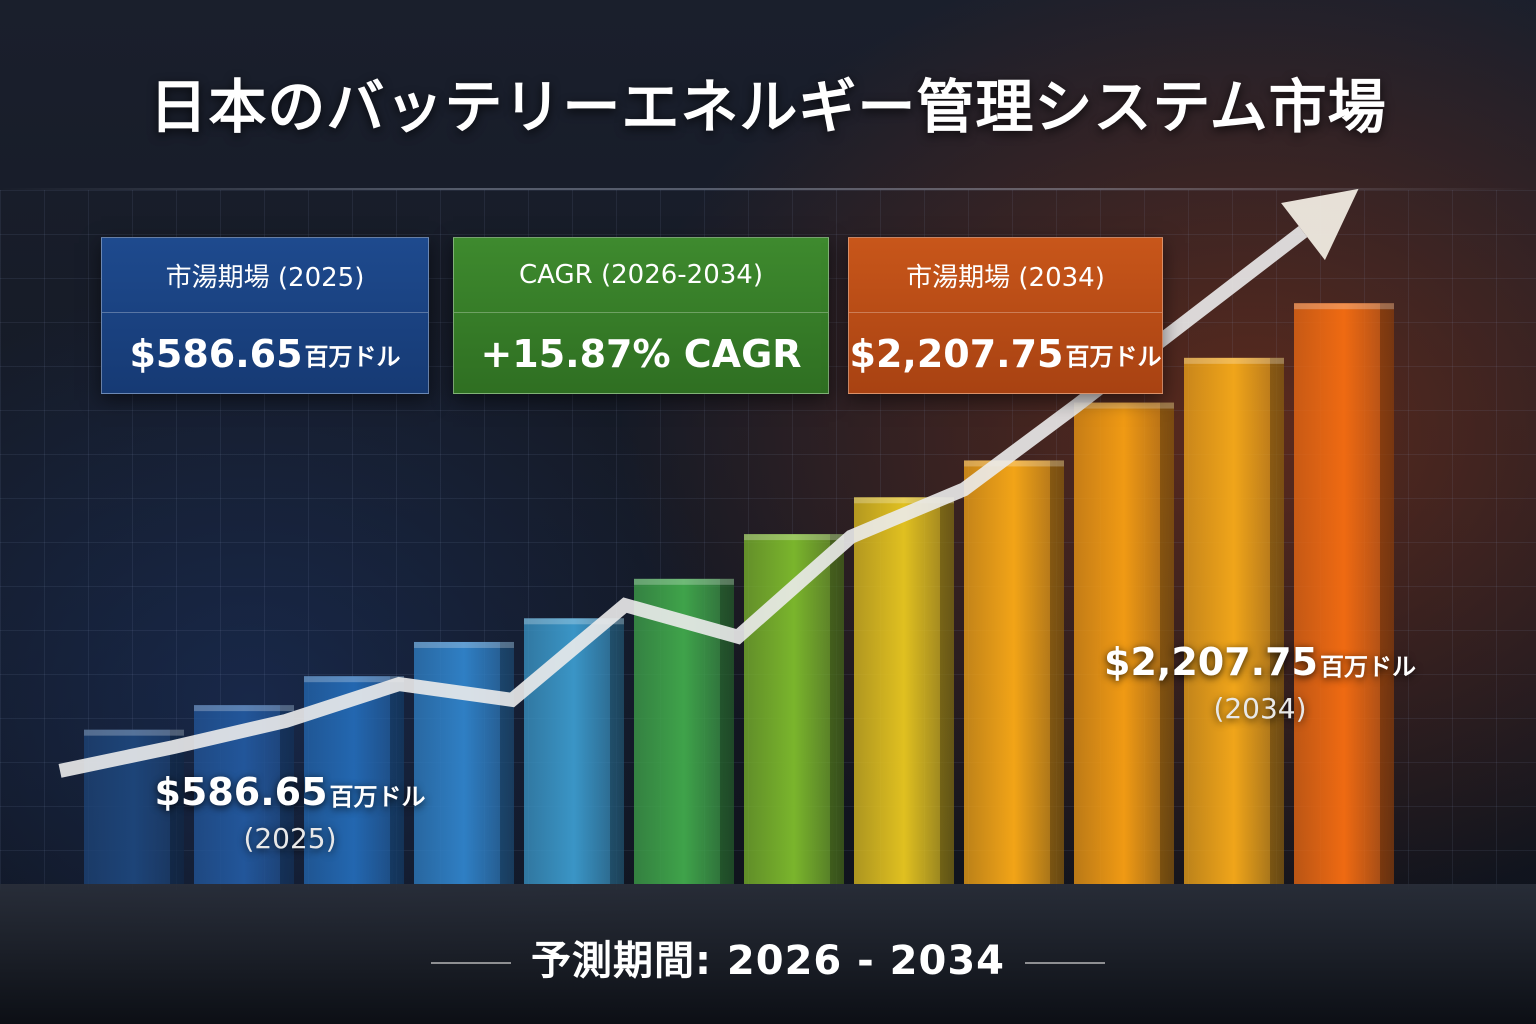 The image size is (1536, 1024). What do you see at coordinates (241, 792) in the screenshot?
I see `start-value: $586.65` at bounding box center [241, 792].